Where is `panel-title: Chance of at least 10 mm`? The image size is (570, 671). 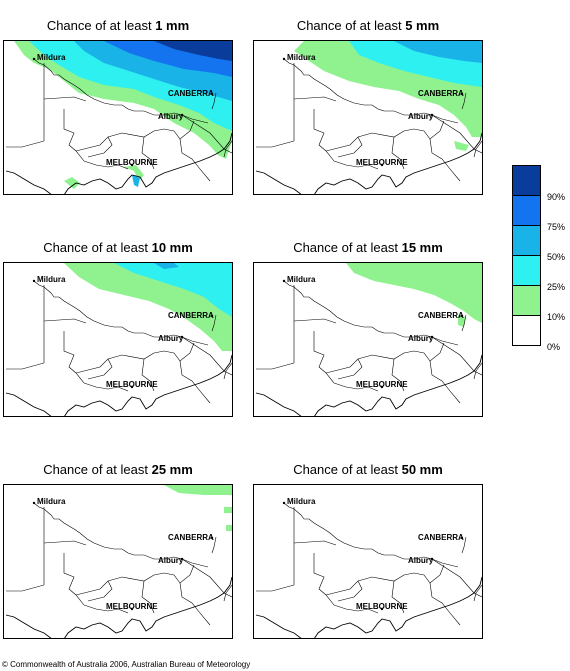 panel-title: Chance of at least 10 mm is located at coordinates (118, 247).